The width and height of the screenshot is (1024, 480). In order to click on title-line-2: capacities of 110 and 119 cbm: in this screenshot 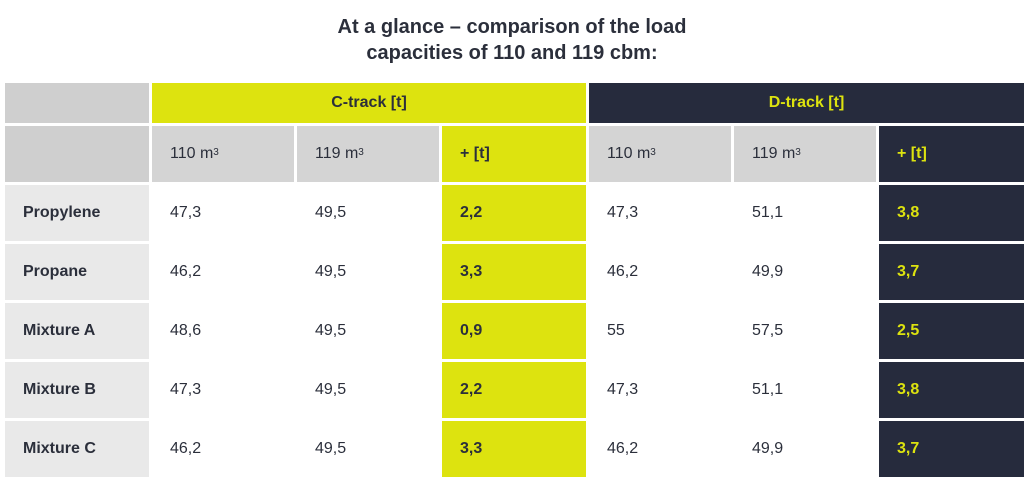, I will do `click(512, 53)`.